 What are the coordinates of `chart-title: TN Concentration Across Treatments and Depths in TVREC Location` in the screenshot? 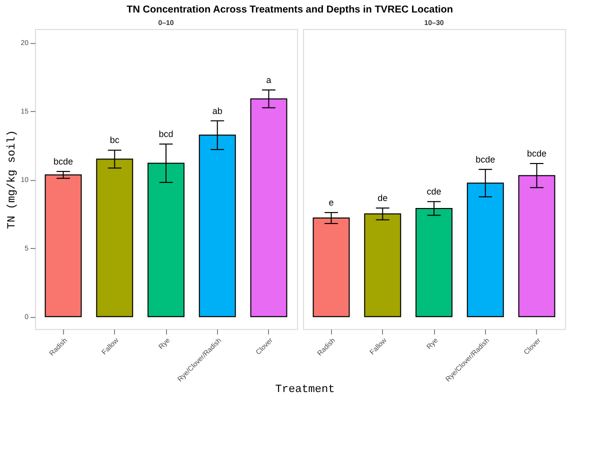 It's located at (290, 10).